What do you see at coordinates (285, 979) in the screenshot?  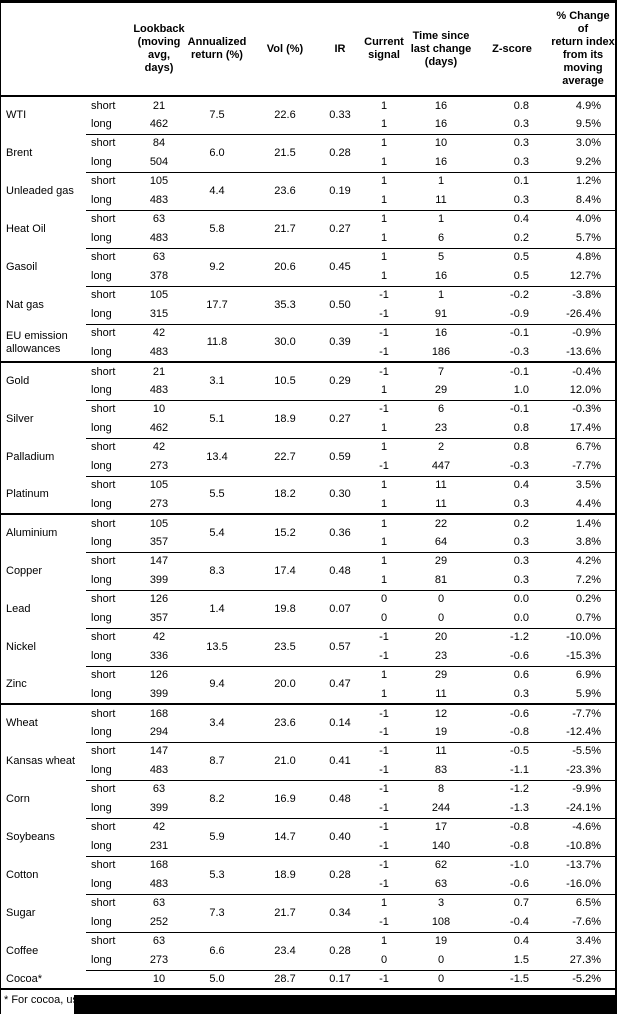 I see `cell-vol: 28.7` at bounding box center [285, 979].